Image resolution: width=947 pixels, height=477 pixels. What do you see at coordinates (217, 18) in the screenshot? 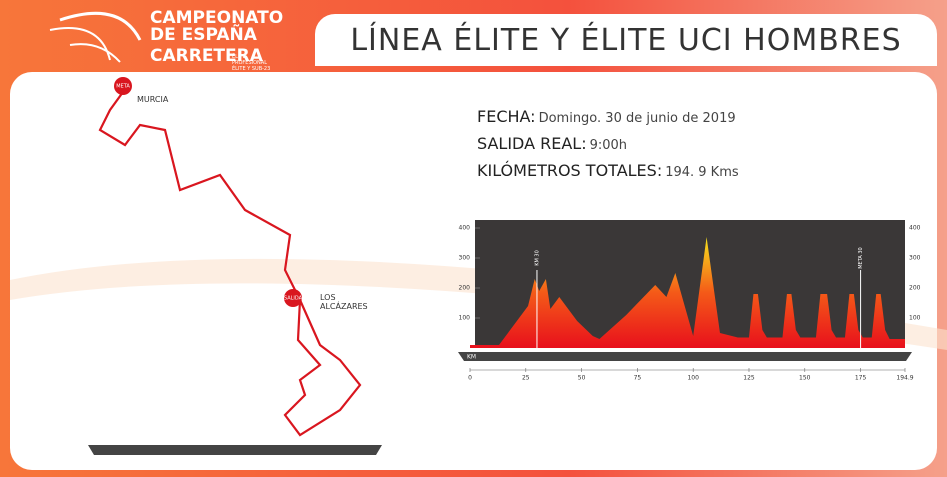
I see `brand-line: CAMPEONATO` at bounding box center [217, 18].